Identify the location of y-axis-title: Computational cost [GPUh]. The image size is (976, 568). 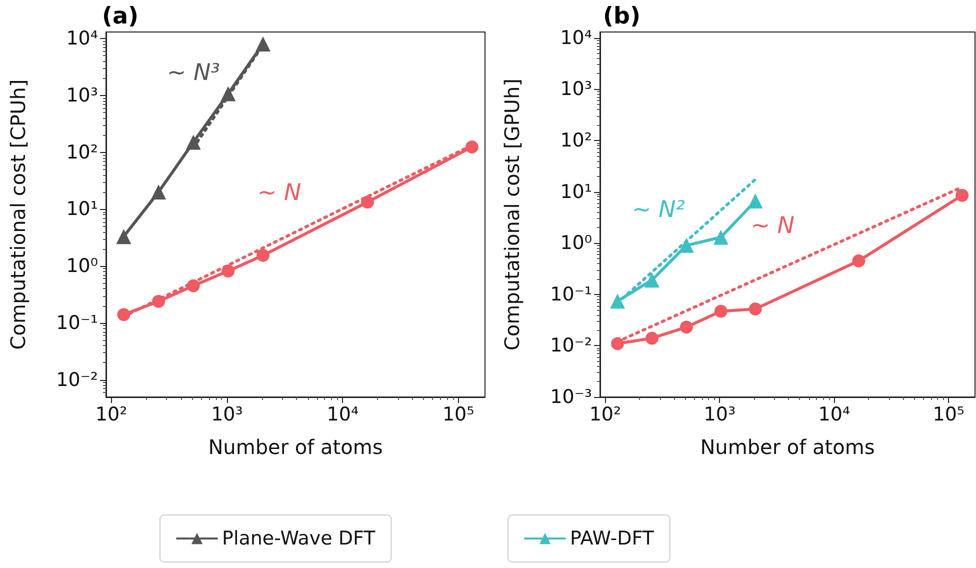
(512, 214).